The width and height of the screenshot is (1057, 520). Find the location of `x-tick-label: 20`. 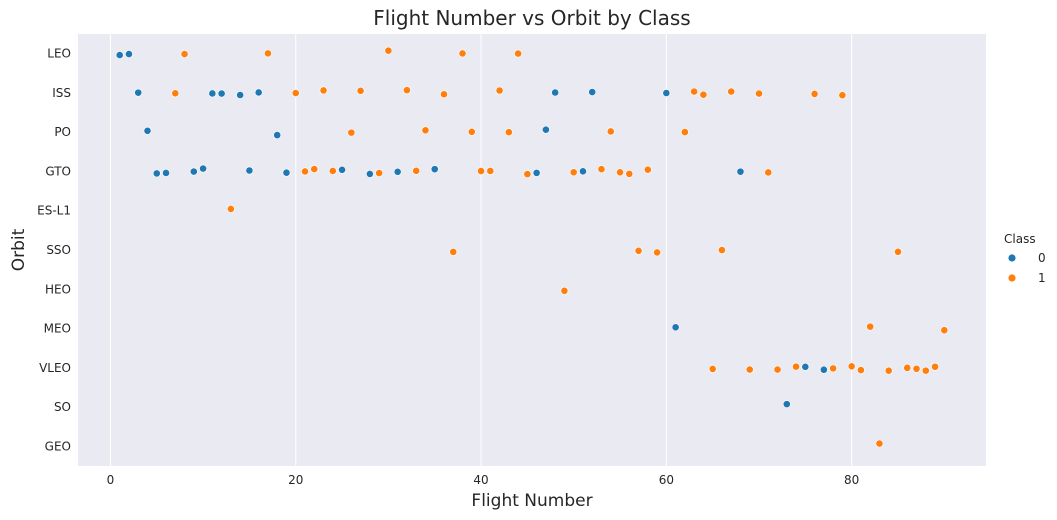

x-tick-label: 20 is located at coordinates (295, 480).